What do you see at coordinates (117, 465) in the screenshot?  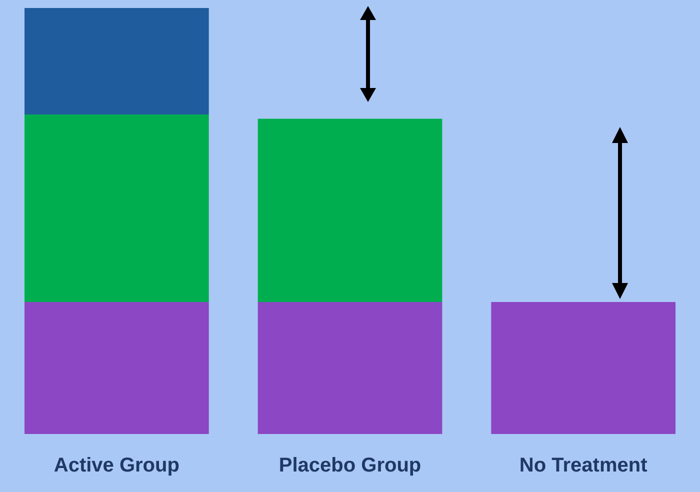 I see `x-tick-label: Active Group` at bounding box center [117, 465].